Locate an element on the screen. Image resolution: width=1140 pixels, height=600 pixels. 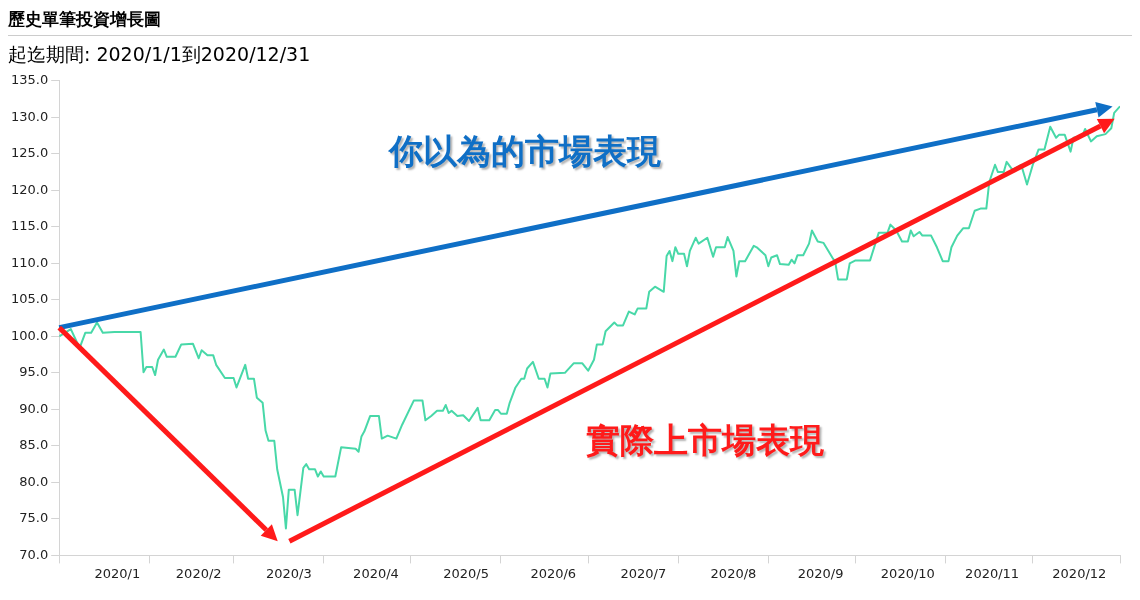
y-tick-label: 135.0 is located at coordinates (30, 80).